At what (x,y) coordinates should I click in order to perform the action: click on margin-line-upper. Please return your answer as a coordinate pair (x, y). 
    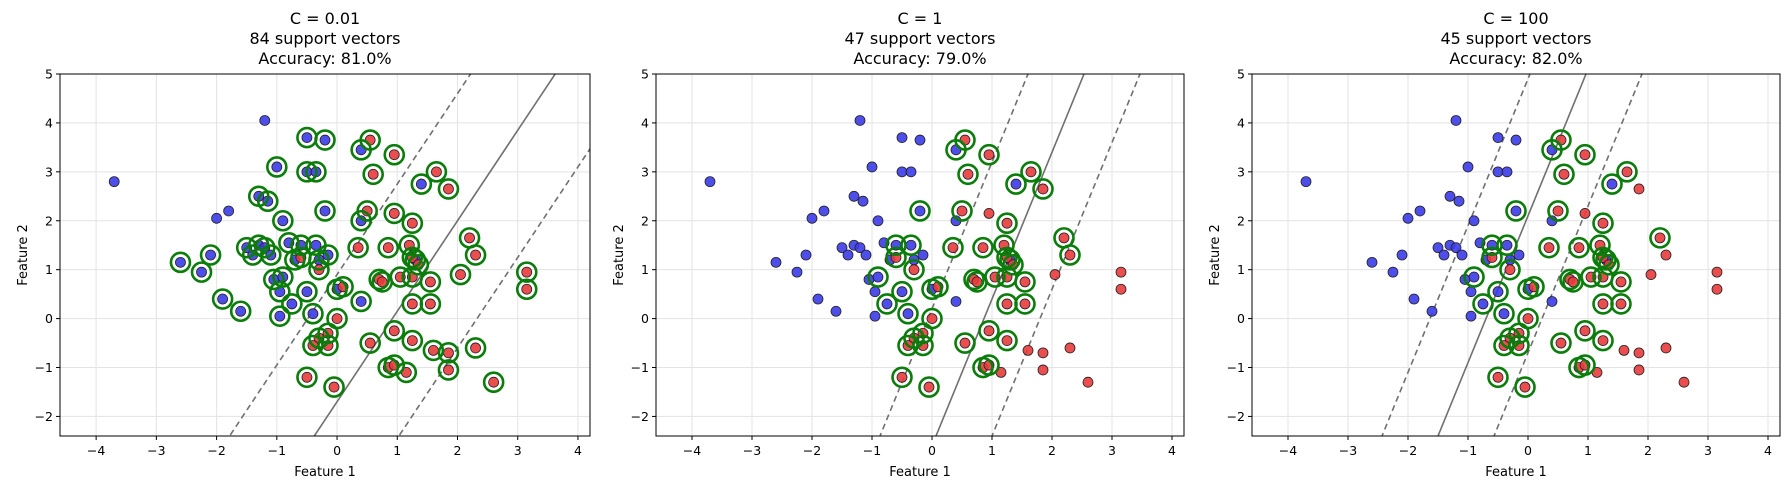
    Looking at the image, I should click on (1456, 255).